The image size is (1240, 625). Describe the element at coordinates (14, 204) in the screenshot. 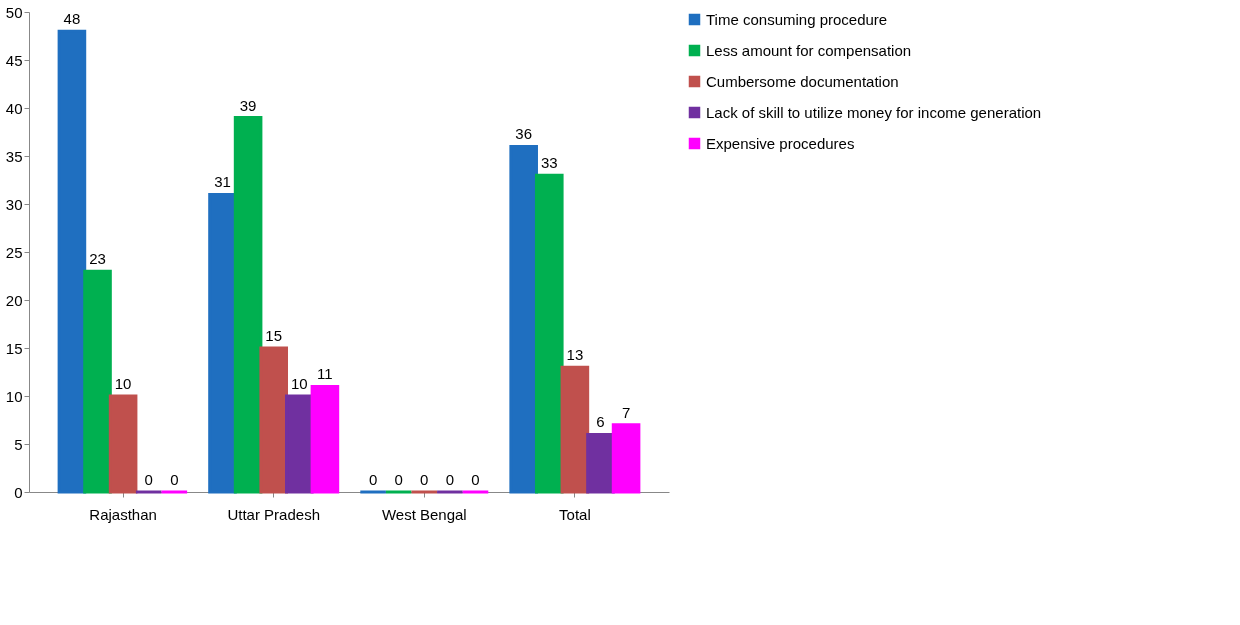

I see `y-tick-label: 30` at that location.